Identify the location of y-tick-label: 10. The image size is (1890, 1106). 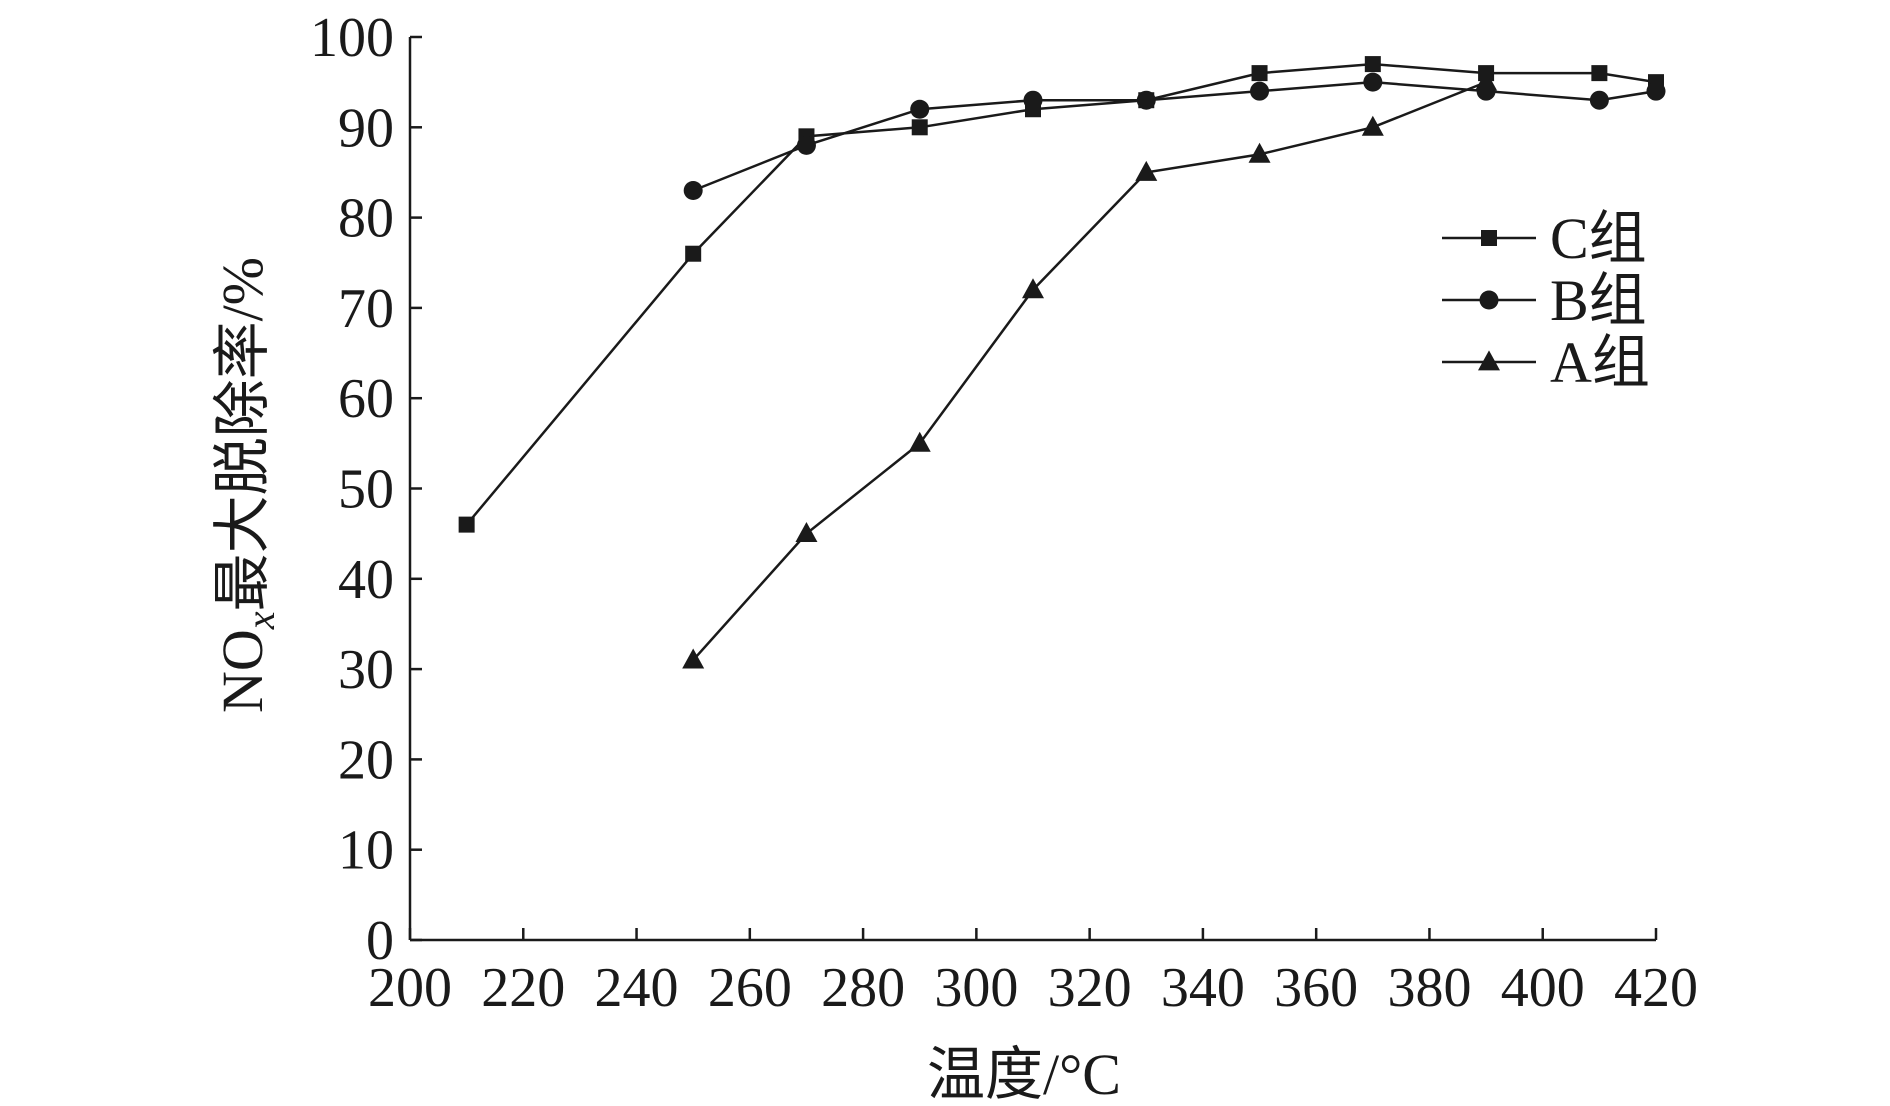
(366, 851).